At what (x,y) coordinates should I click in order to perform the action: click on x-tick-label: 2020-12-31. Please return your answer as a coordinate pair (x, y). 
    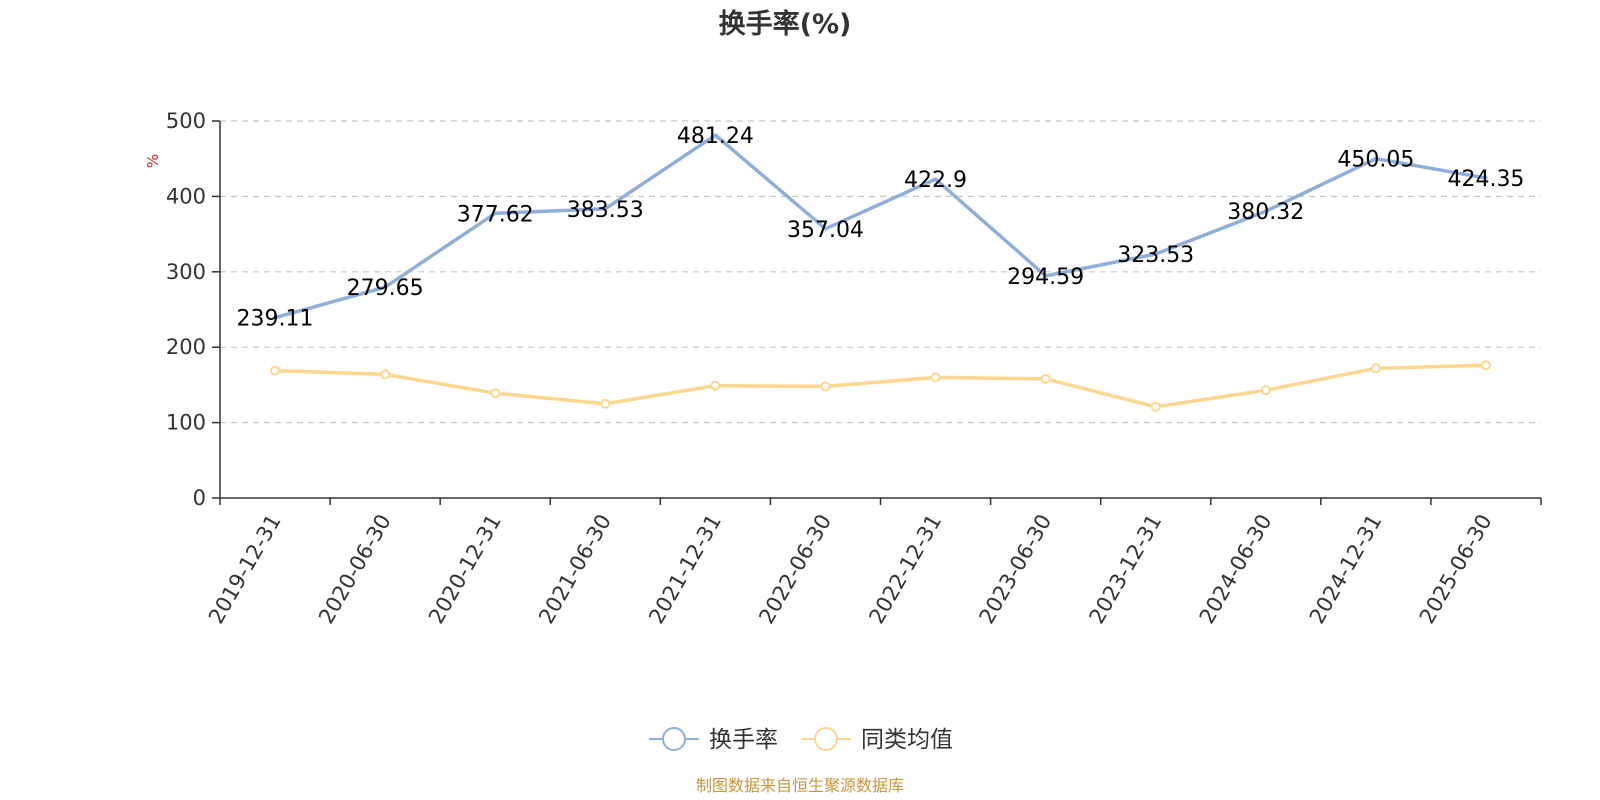
    Looking at the image, I should click on (465, 569).